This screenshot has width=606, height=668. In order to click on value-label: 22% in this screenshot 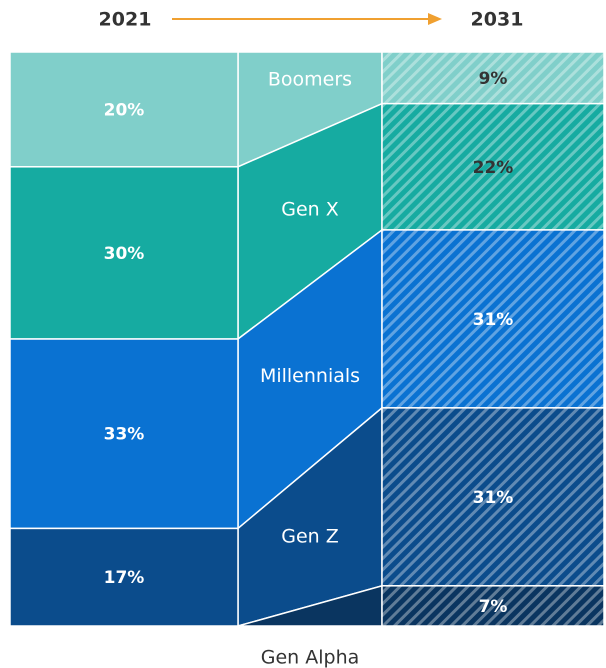, I will do `click(493, 168)`.